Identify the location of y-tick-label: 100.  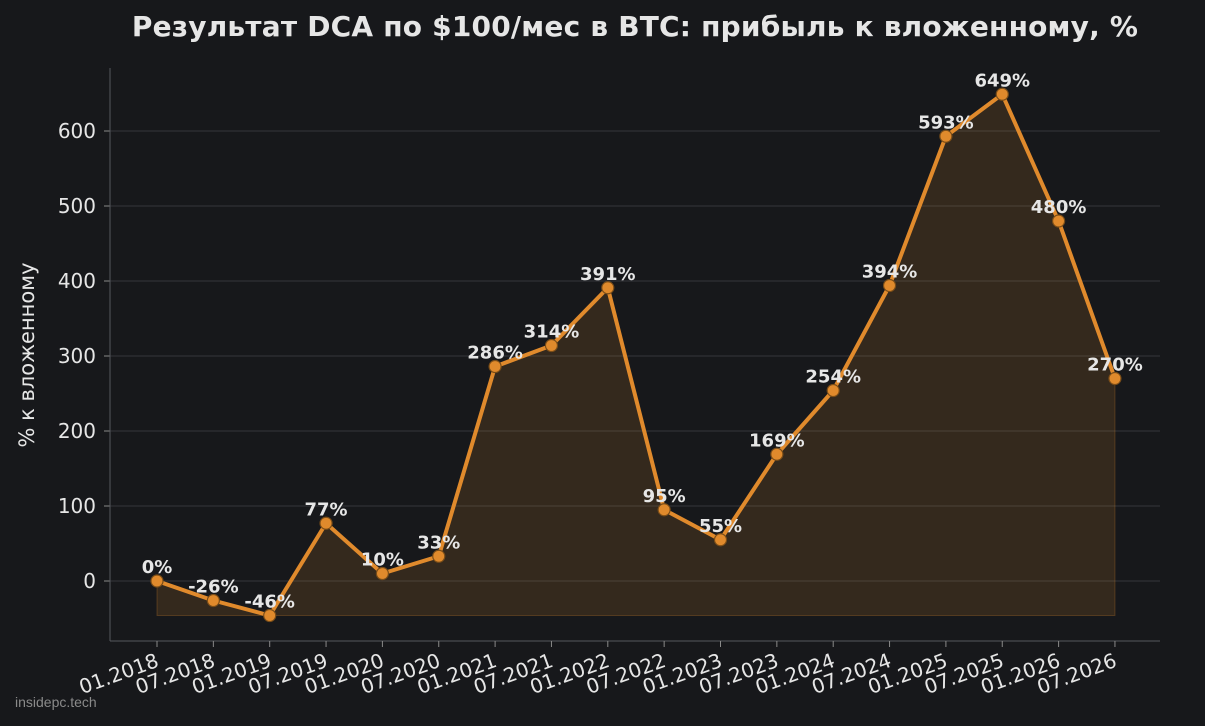
(77, 506).